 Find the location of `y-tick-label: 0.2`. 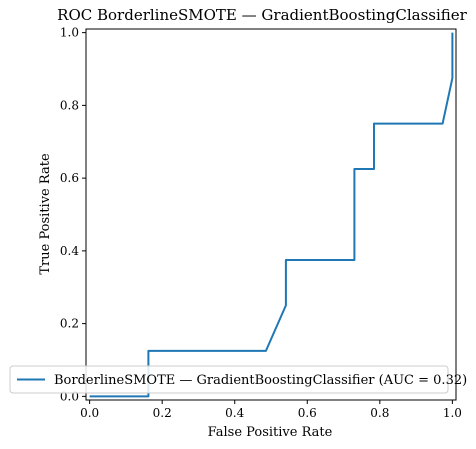

y-tick-label: 0.2 is located at coordinates (69, 324).